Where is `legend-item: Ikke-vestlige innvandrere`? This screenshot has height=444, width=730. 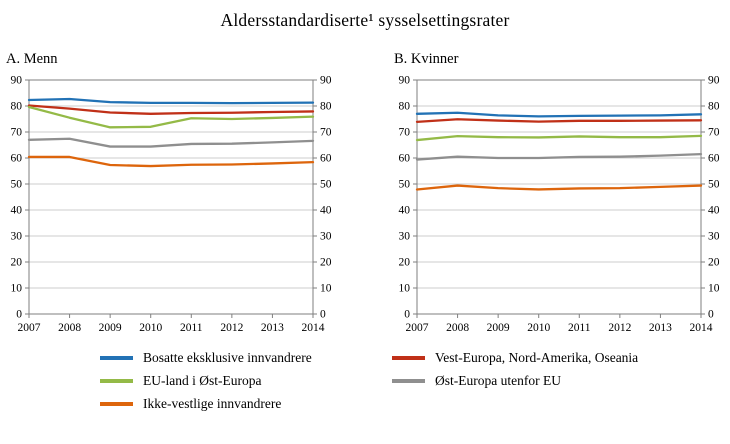
legend-item: Ikke-vestlige innvandrere is located at coordinates (246, 404).